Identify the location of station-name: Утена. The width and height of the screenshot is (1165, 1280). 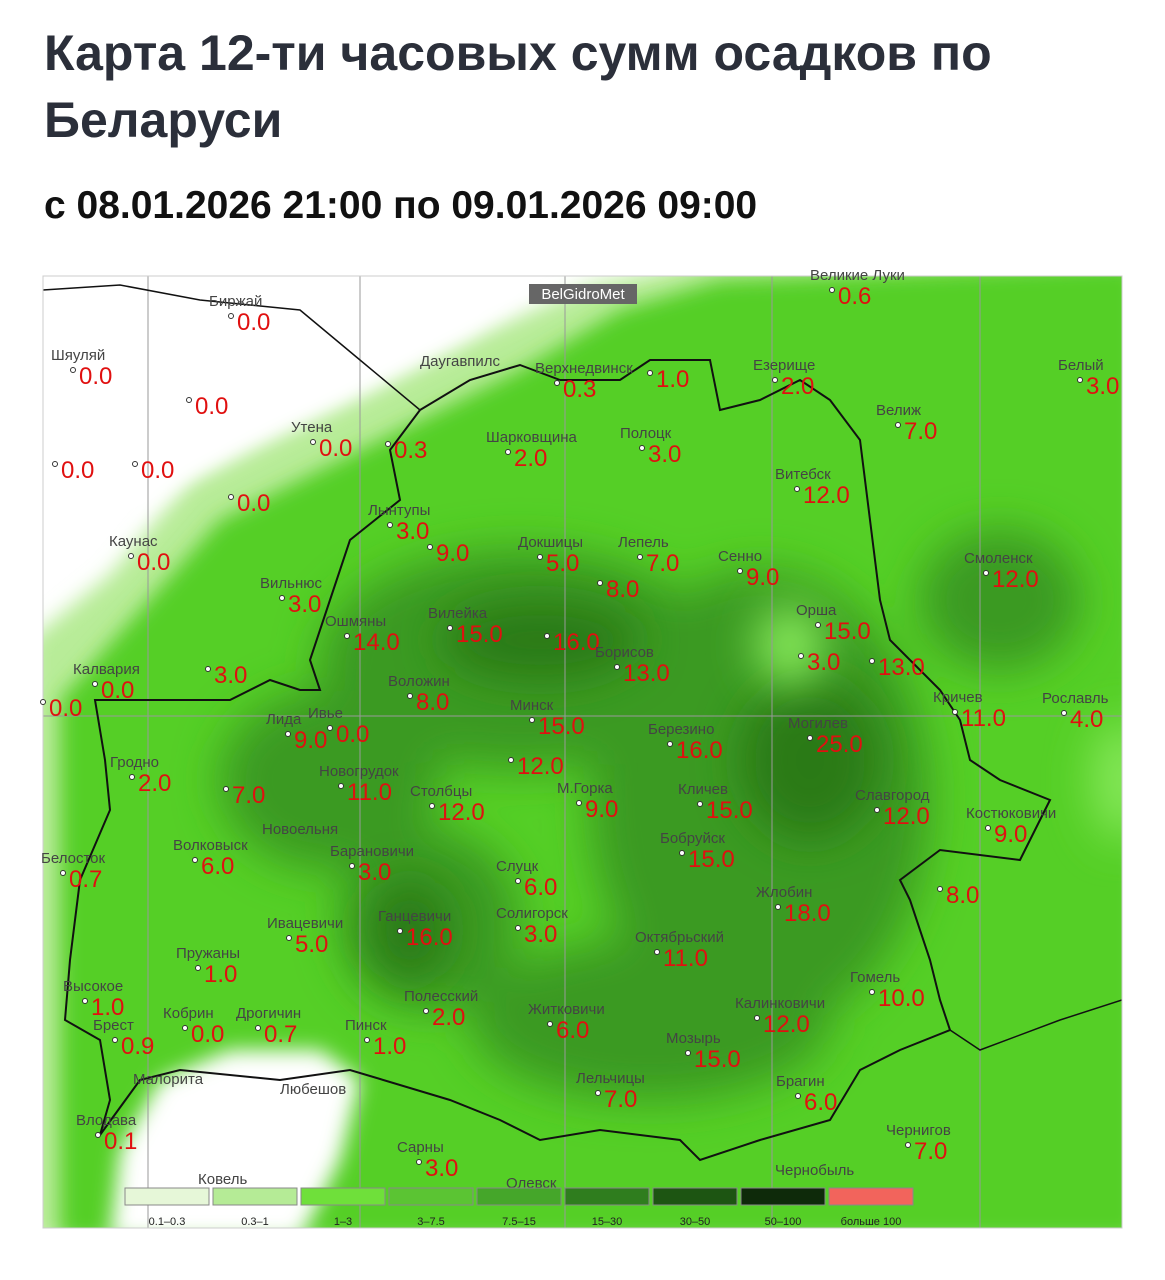
(312, 427).